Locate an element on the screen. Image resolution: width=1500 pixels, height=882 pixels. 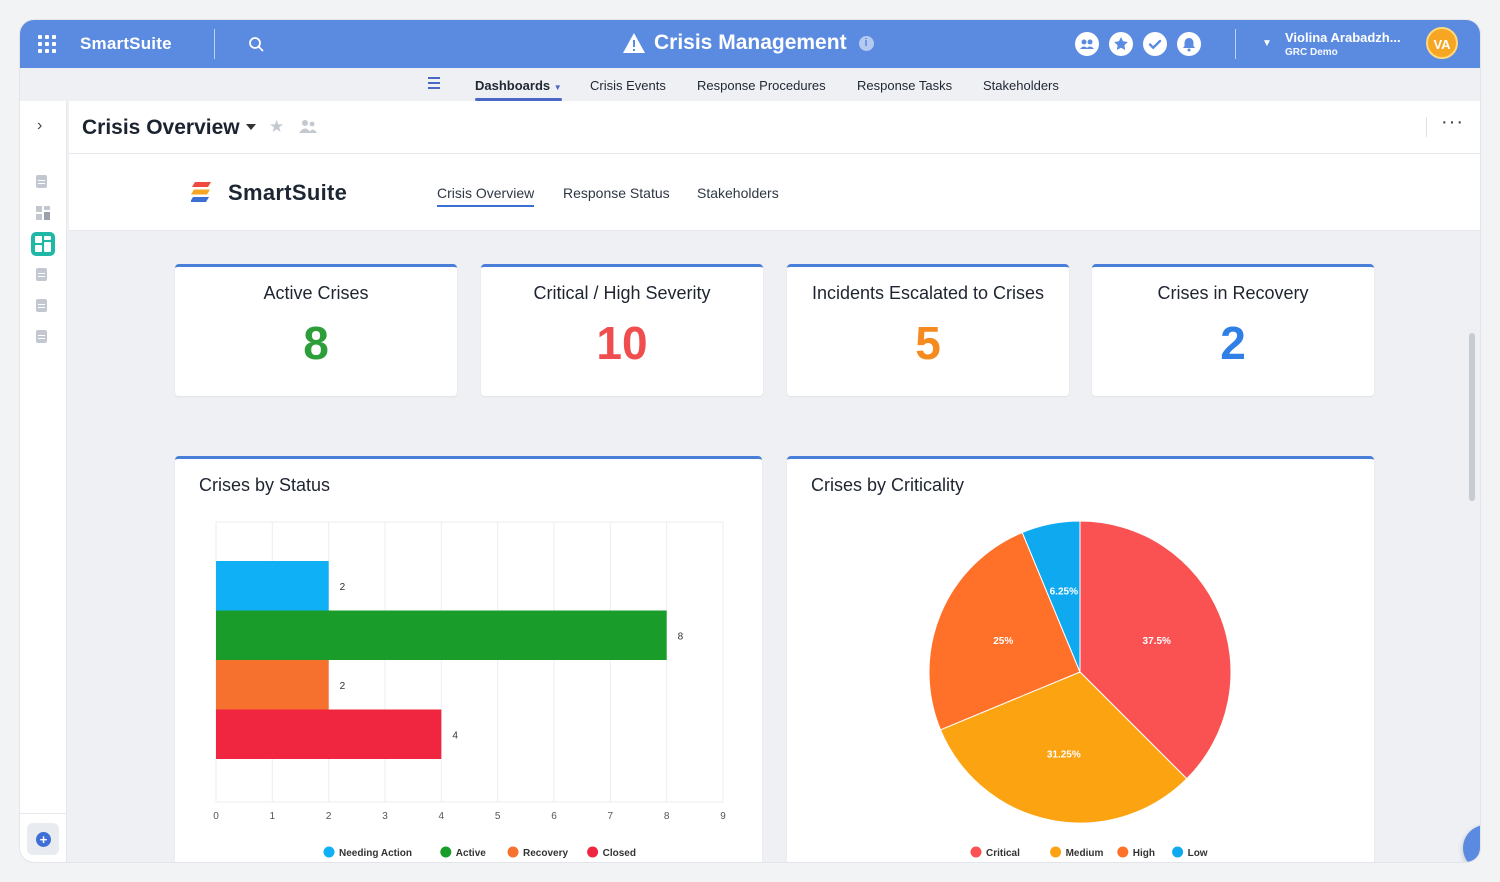
kpi-card-escalated: Incidents Escalated to Crises 5 is located at coordinates (928, 330).